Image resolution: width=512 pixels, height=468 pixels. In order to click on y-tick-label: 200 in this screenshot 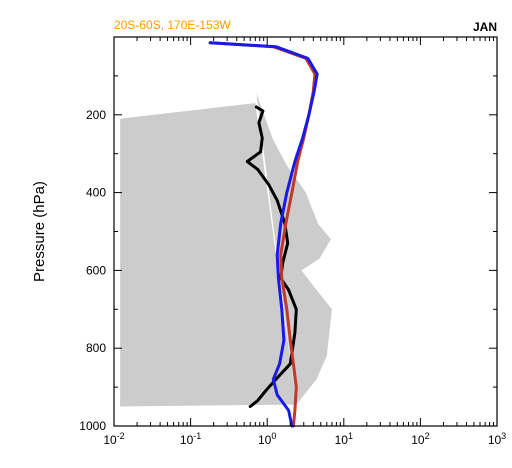, I will do `click(96, 115)`.